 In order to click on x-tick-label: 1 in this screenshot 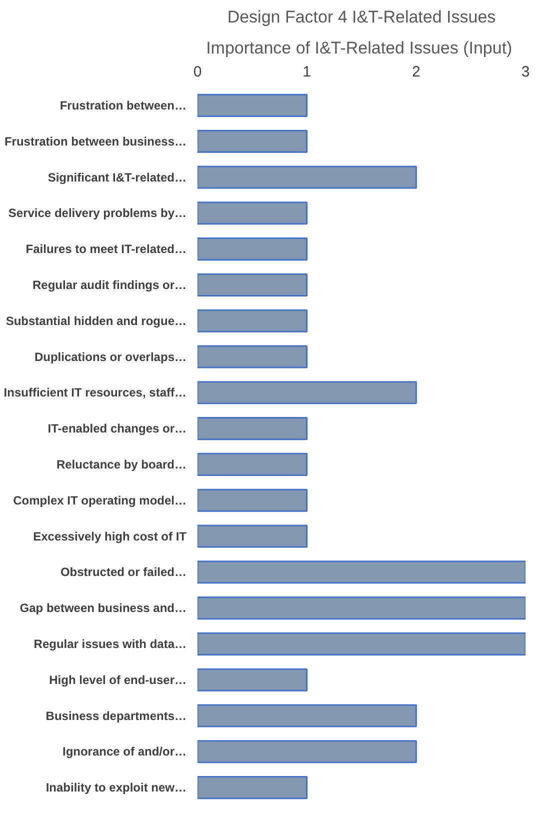, I will do `click(307, 72)`.